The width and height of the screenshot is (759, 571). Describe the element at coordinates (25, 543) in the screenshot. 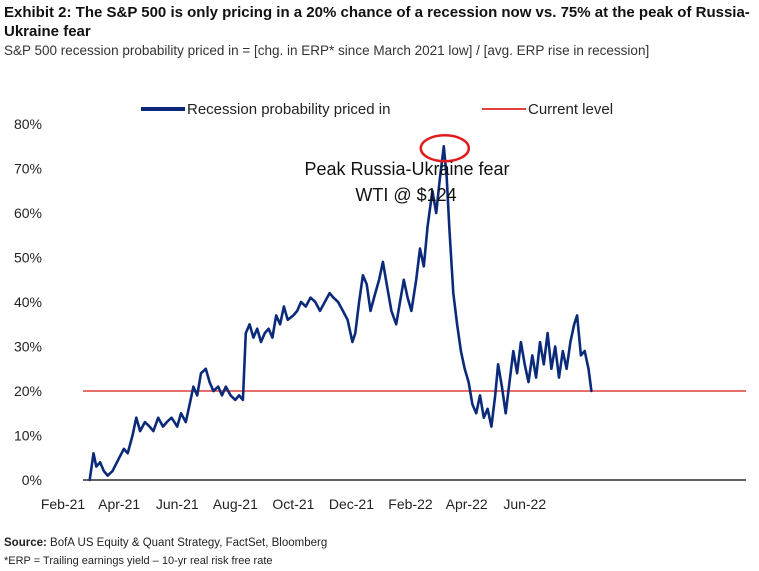

I see `source-label: Source:` at that location.